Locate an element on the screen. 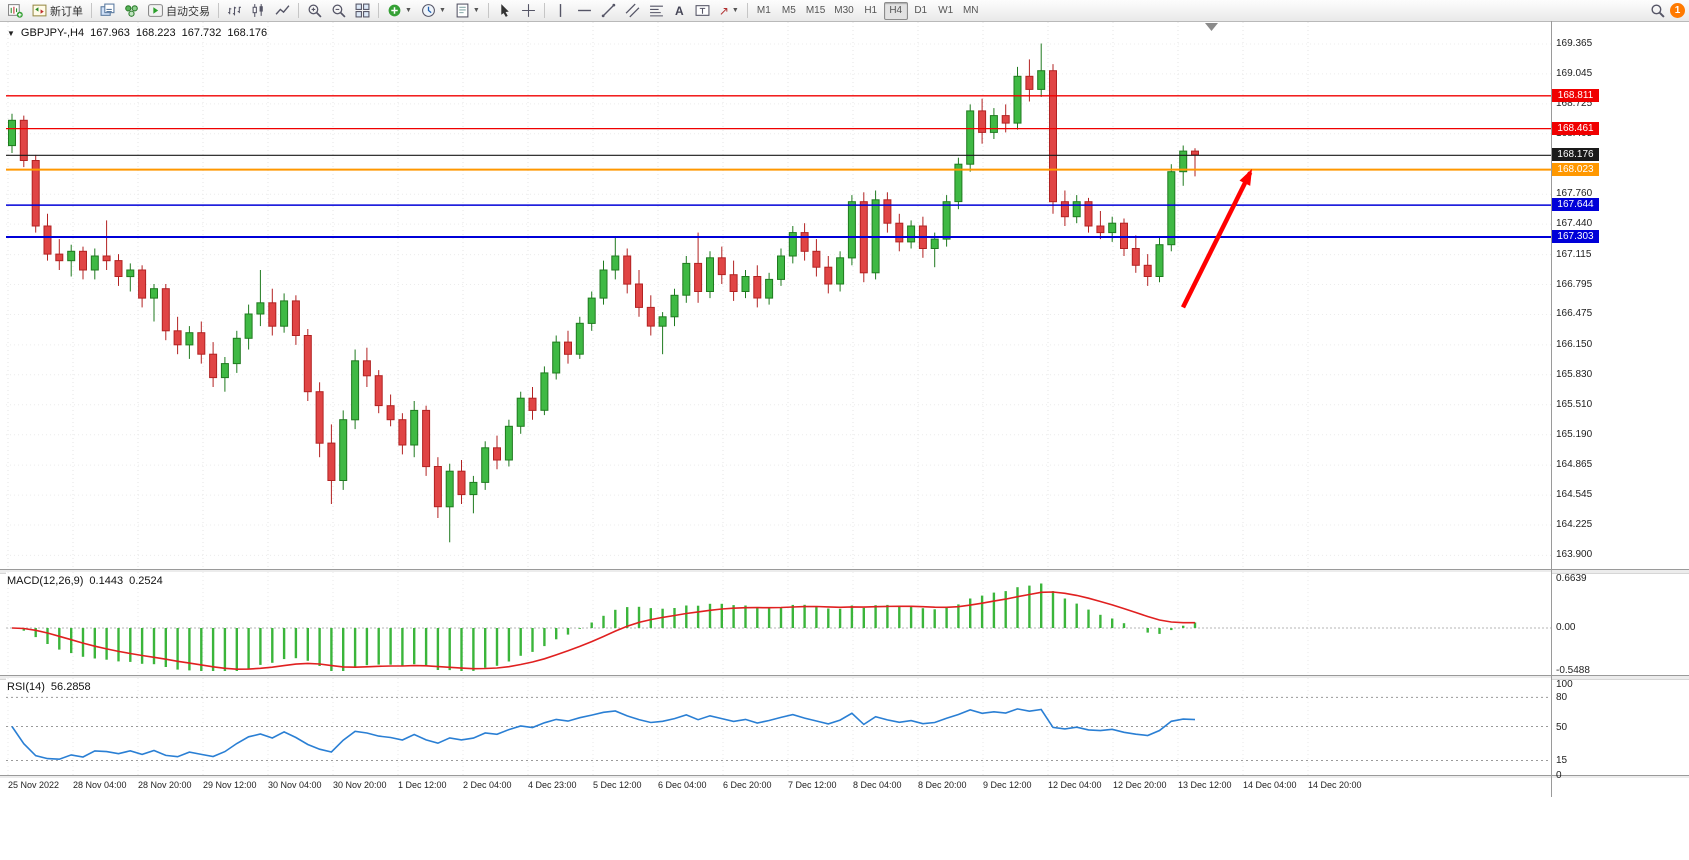 This screenshot has width=1689, height=860. timeframe-d1-button: D1 is located at coordinates (921, 11).